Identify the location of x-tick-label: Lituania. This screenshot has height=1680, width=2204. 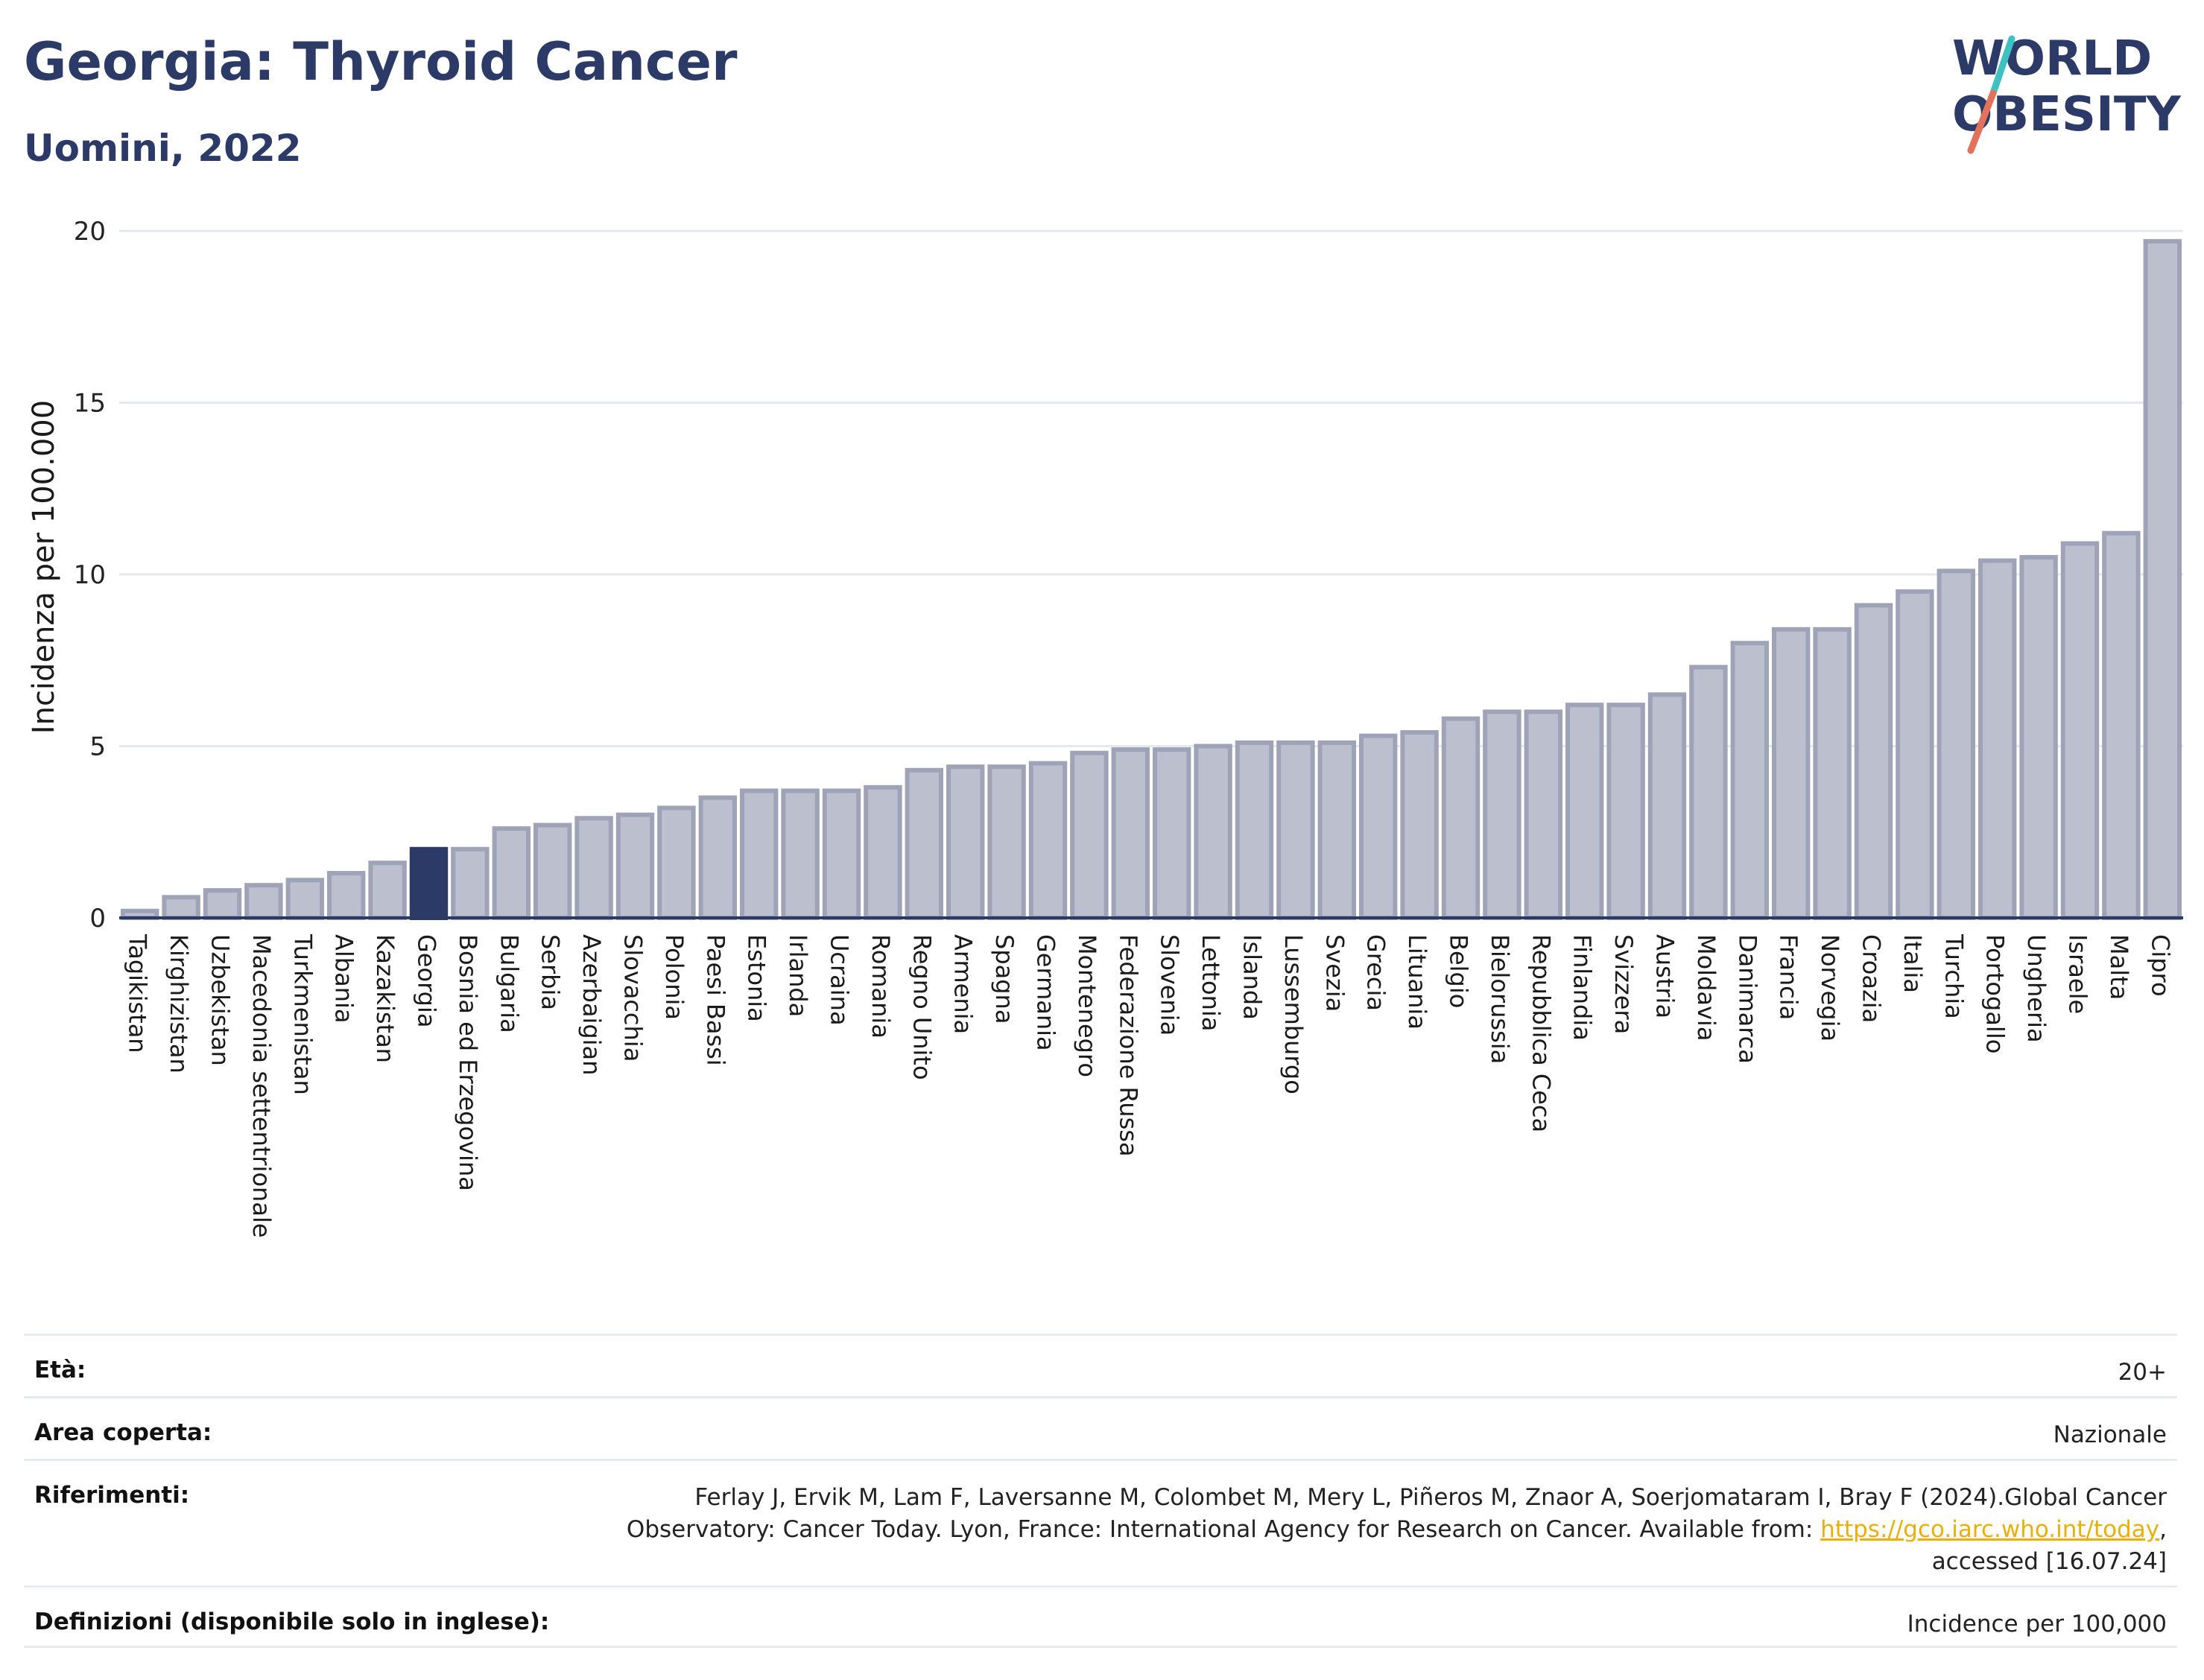
(1417, 982).